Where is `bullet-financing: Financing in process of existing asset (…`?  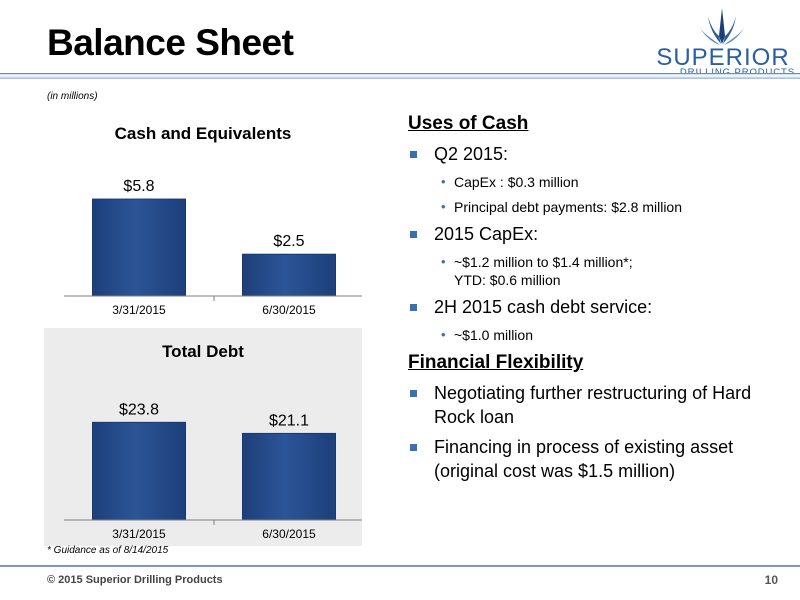 bullet-financing: Financing in process of existing asset (… is located at coordinates (598, 459).